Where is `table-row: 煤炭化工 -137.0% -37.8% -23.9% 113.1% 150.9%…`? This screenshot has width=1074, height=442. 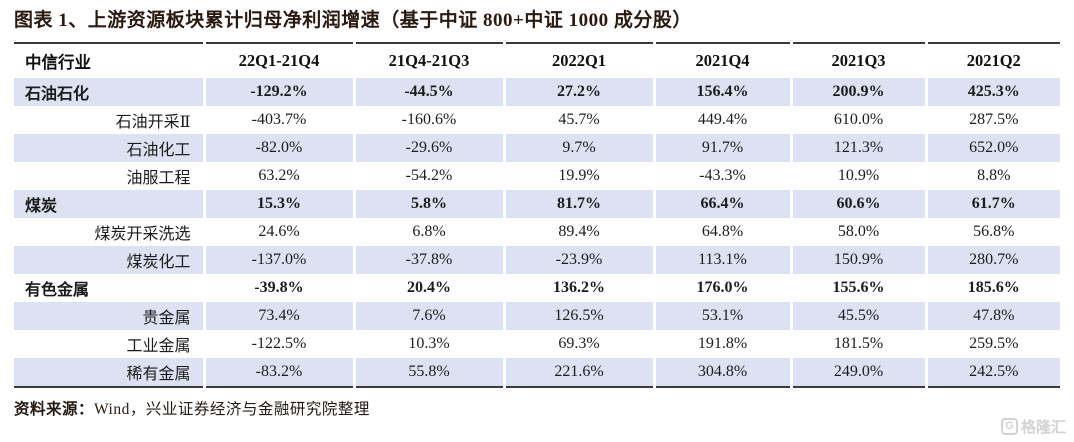 table-row: 煤炭化工 -137.0% -37.8% -23.9% 113.1% 150.9%… is located at coordinates (537, 259).